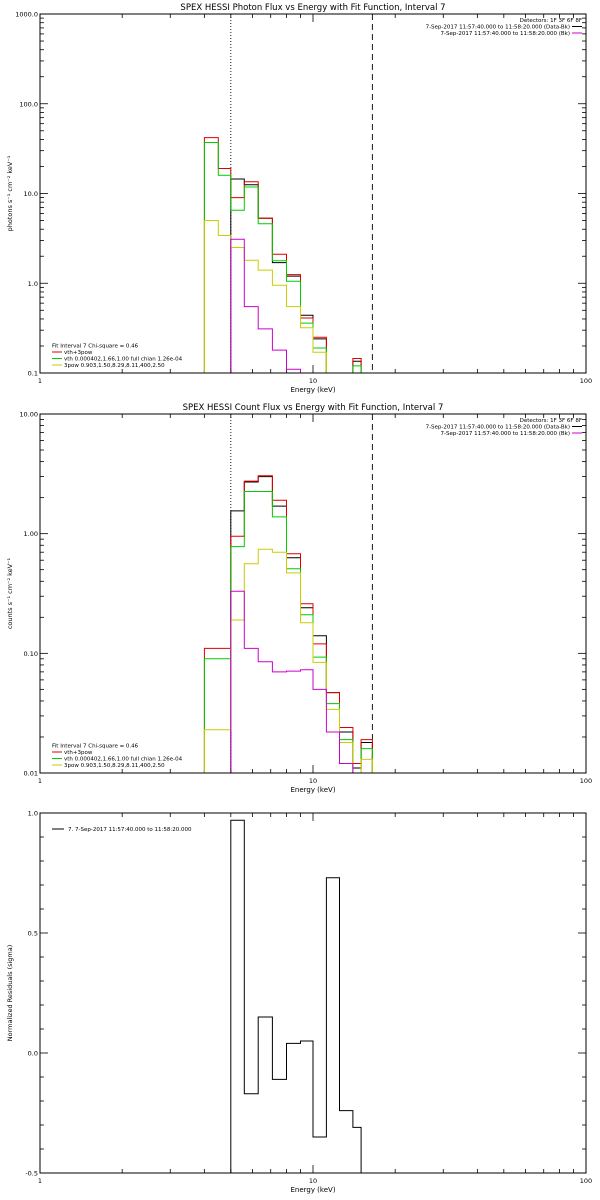  Describe the element at coordinates (33, 374) in the screenshot. I see `y-tick-label: 0.1` at that location.